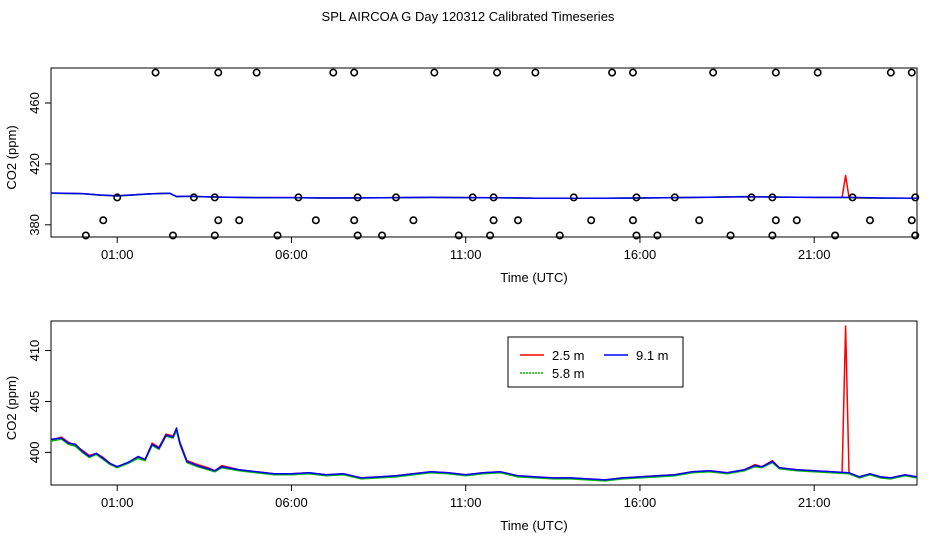 The width and height of the screenshot is (936, 540). Describe the element at coordinates (652, 355) in the screenshot. I see `legend-label: 9.1 m` at that location.